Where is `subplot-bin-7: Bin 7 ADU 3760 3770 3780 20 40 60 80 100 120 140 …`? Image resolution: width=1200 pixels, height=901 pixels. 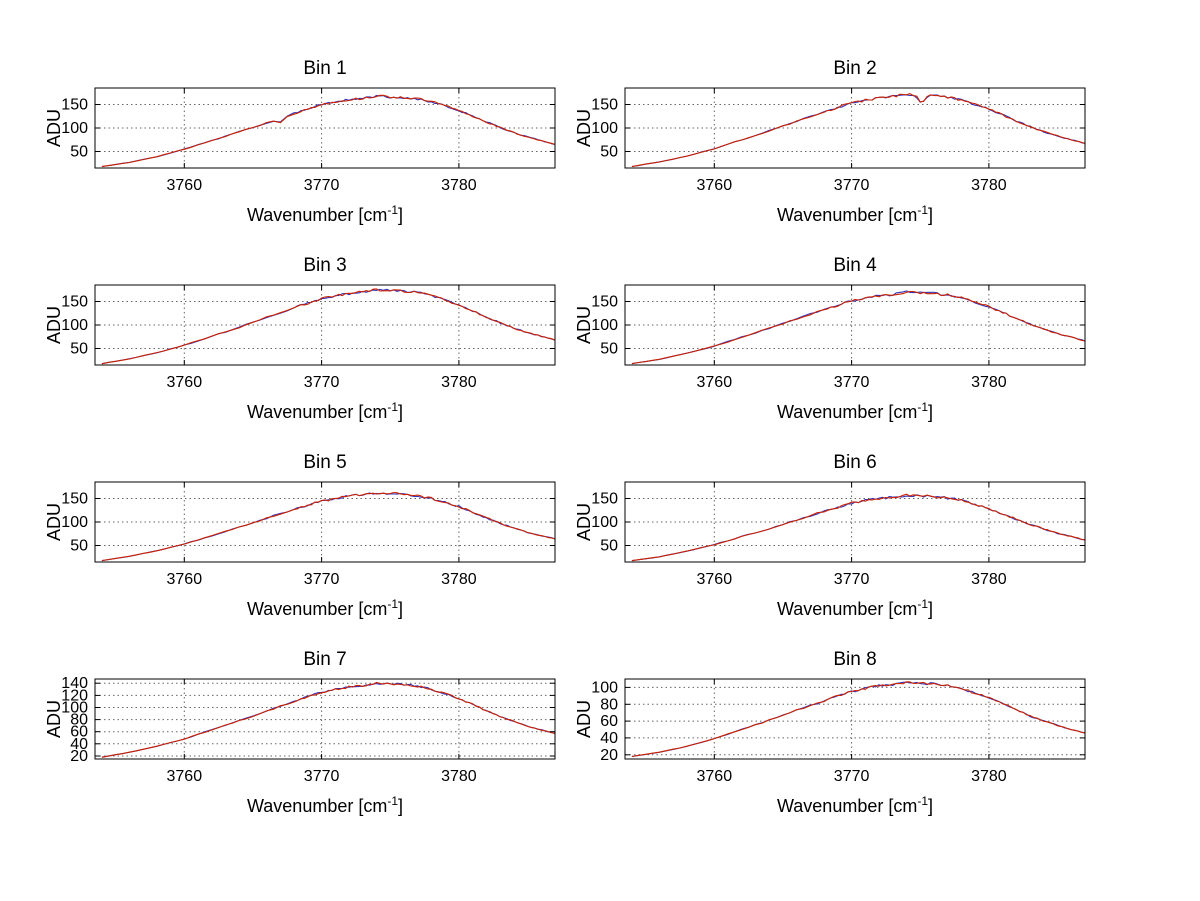
subplot-bin-7: Bin 7 ADU 3760 3770 3780 20 40 60 80 100 120 140 … is located at coordinates (300, 729).